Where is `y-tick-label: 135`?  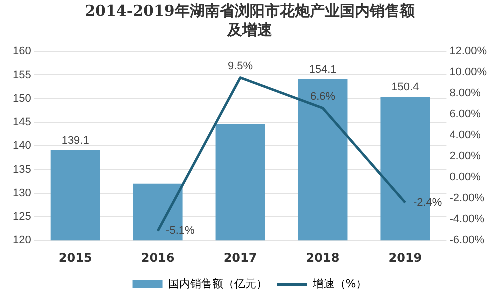
y-tick-label: 135 is located at coordinates (22, 170).